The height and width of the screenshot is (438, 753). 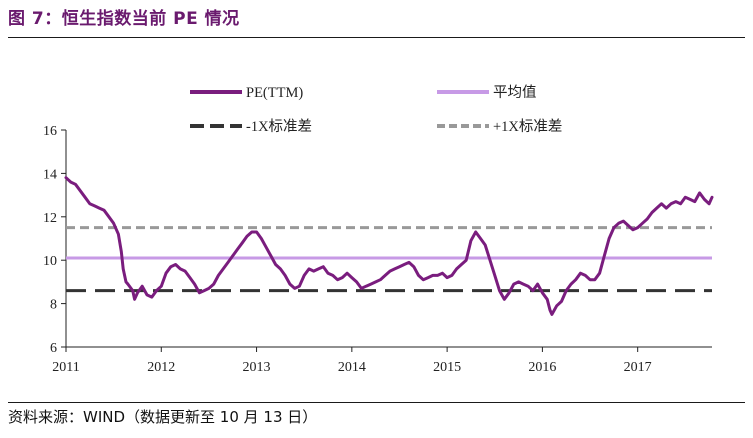 What do you see at coordinates (50, 174) in the screenshot?
I see `y-tick-label: 14` at bounding box center [50, 174].